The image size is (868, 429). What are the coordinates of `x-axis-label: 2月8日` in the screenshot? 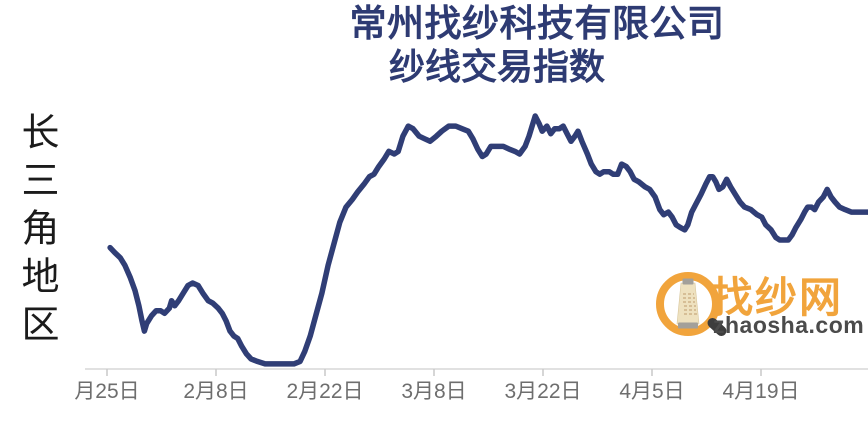 It's located at (215, 391).